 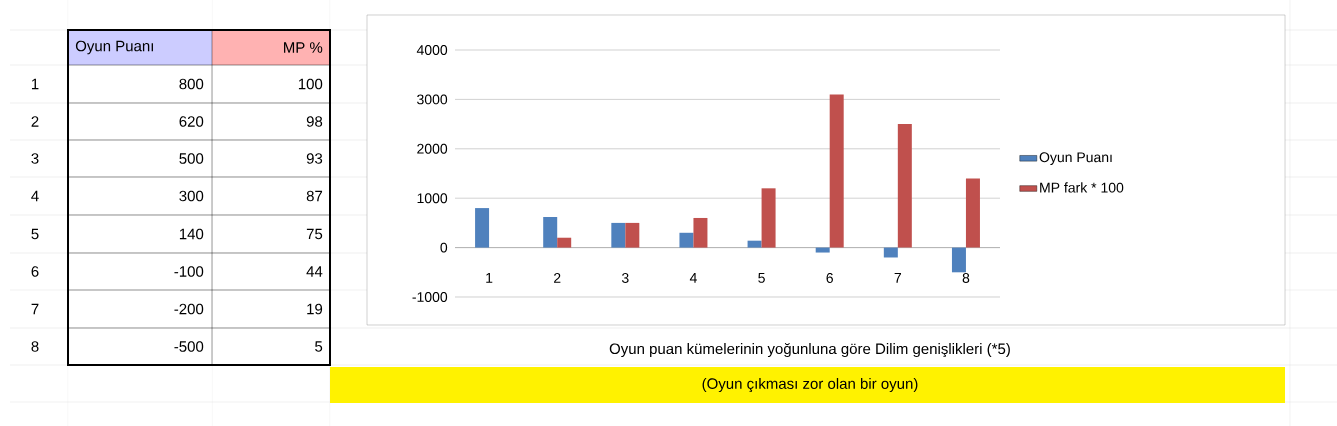 I want to click on text: 140, so click(x=191, y=234).